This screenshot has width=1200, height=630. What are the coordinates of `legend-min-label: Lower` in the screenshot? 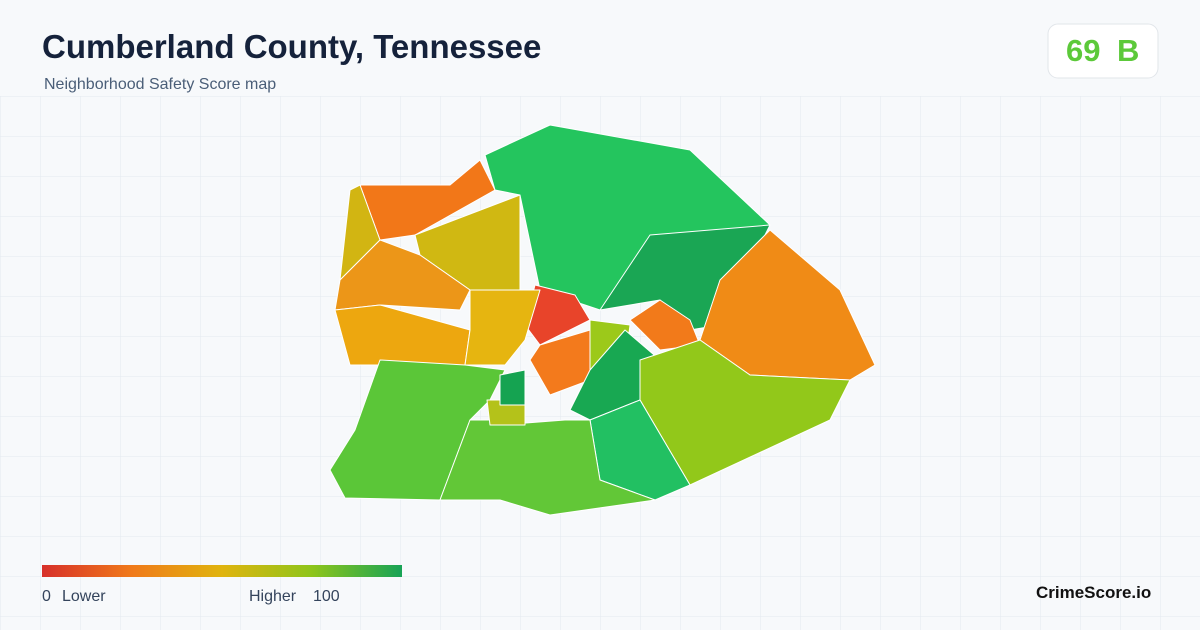 It's located at (84, 596).